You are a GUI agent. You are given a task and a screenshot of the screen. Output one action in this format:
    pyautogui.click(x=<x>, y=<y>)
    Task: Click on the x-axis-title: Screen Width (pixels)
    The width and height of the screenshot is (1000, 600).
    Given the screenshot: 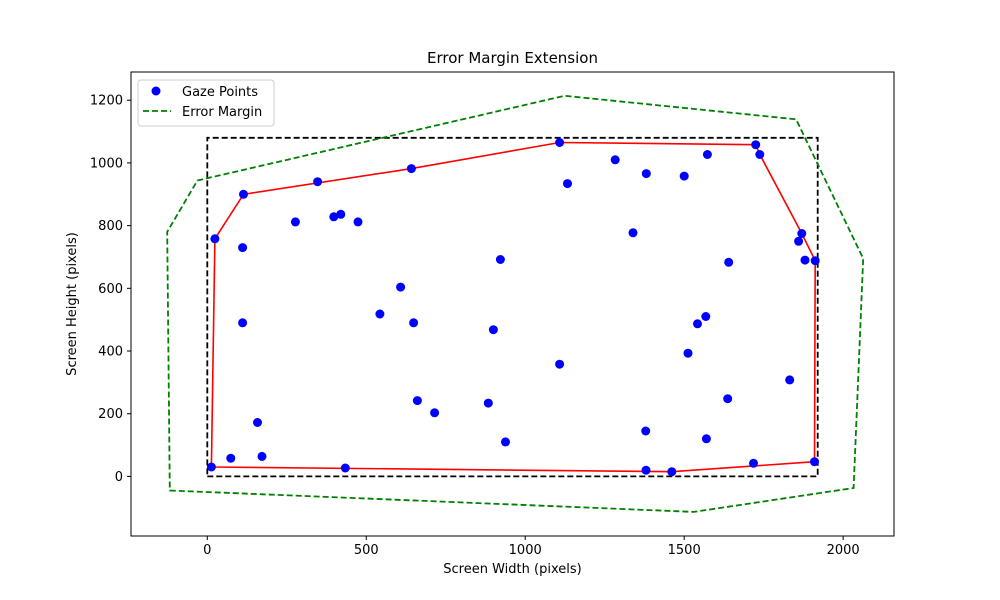 What is the action you would take?
    pyautogui.click(x=512, y=569)
    